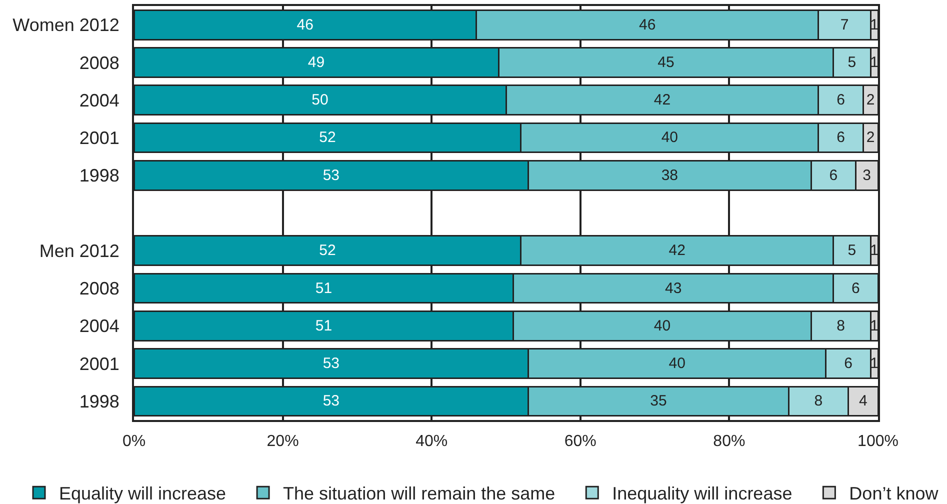 The image size is (947, 504). Describe the element at coordinates (282, 441) in the screenshot. I see `x-tick-label: 20%` at that location.